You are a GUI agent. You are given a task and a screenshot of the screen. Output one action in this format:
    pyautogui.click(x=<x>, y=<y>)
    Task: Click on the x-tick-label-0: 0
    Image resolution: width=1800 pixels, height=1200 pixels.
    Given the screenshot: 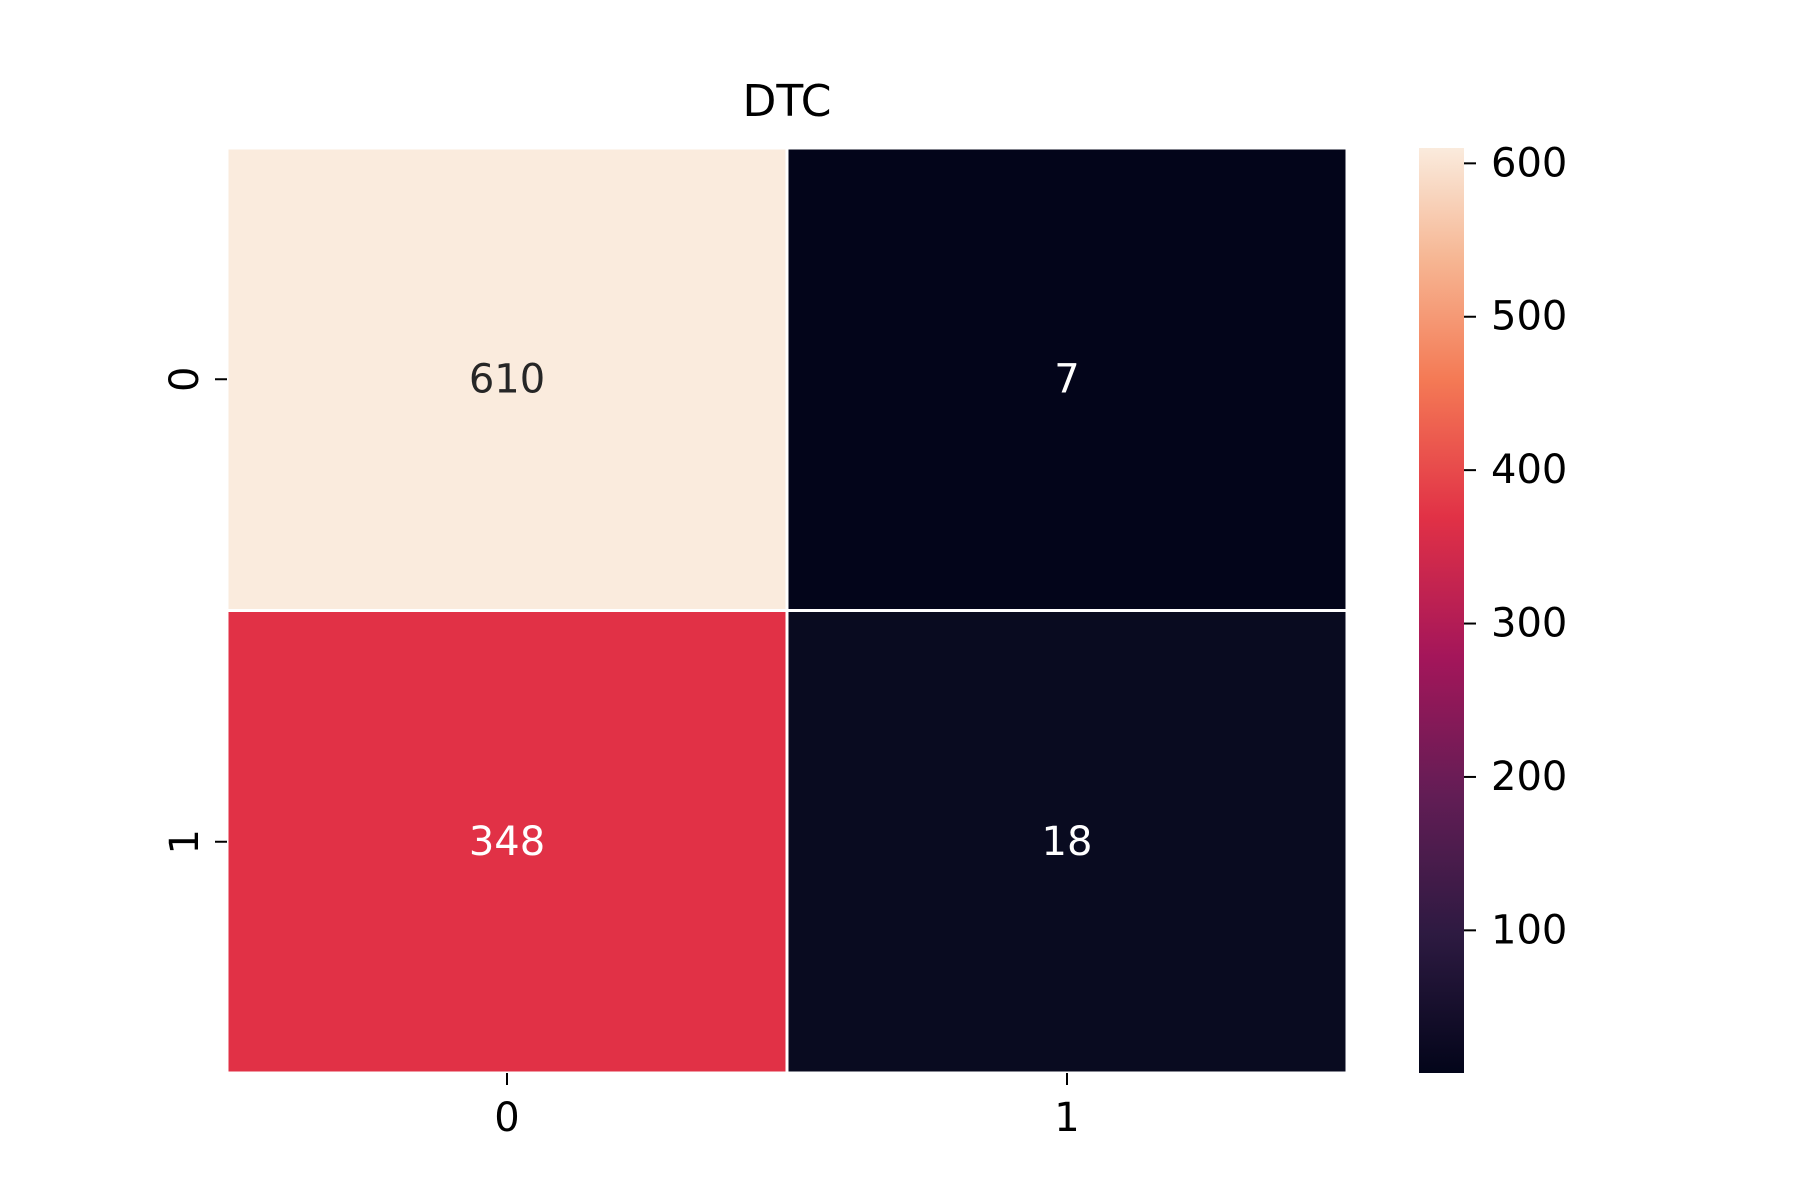 What is the action you would take?
    pyautogui.click(x=506, y=1118)
    